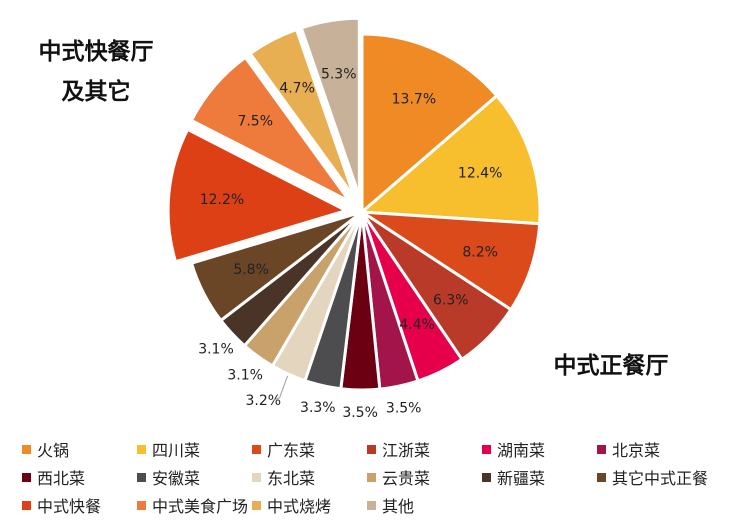  Describe the element at coordinates (480, 253) in the screenshot. I see `value-label-3: 8.2%` at that location.